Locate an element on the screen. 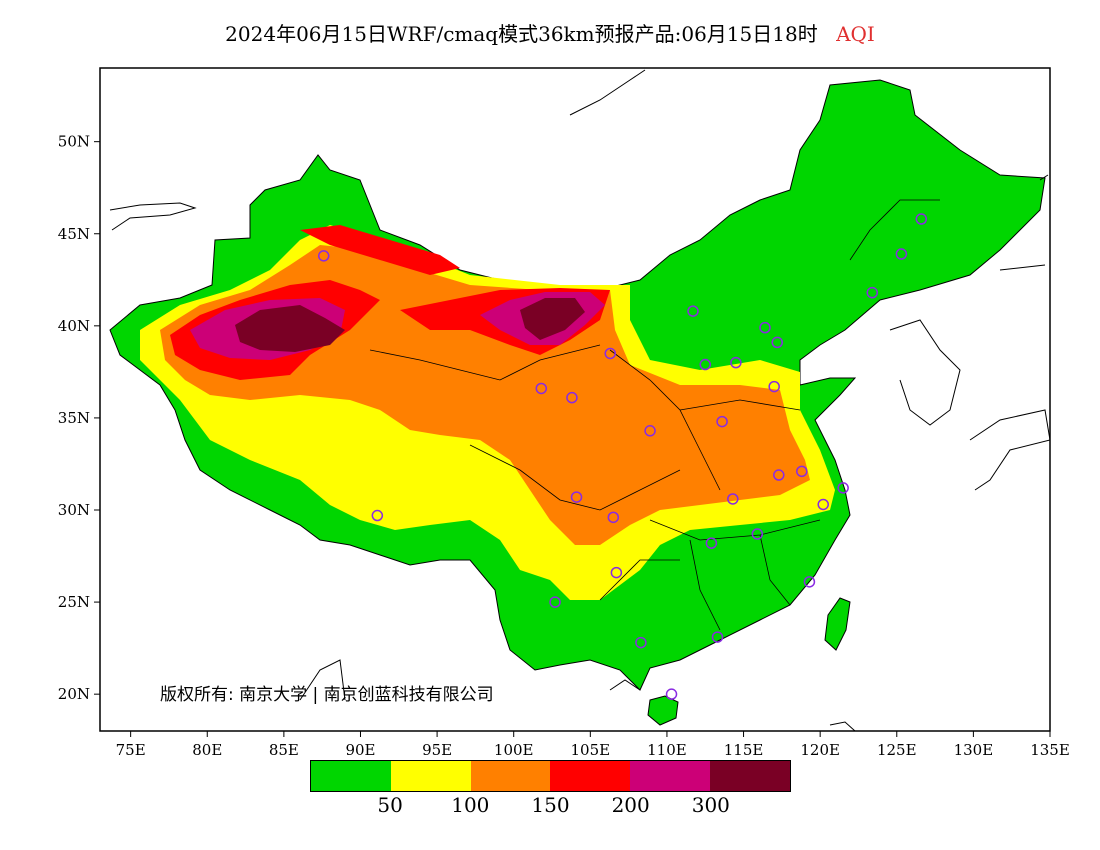  y-tick-label: 25N is located at coordinates (74, 602).